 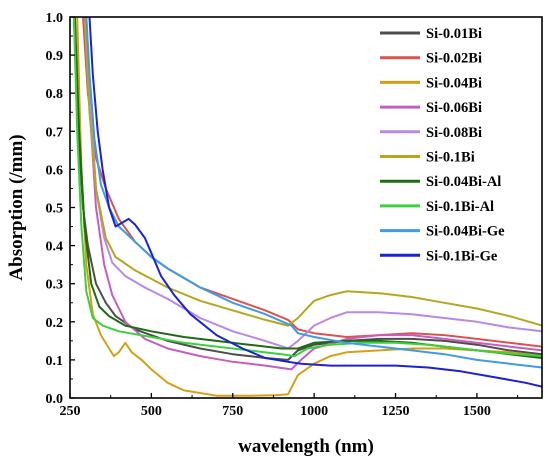 I want to click on y-tick-label: 0.4, so click(x=55, y=247).